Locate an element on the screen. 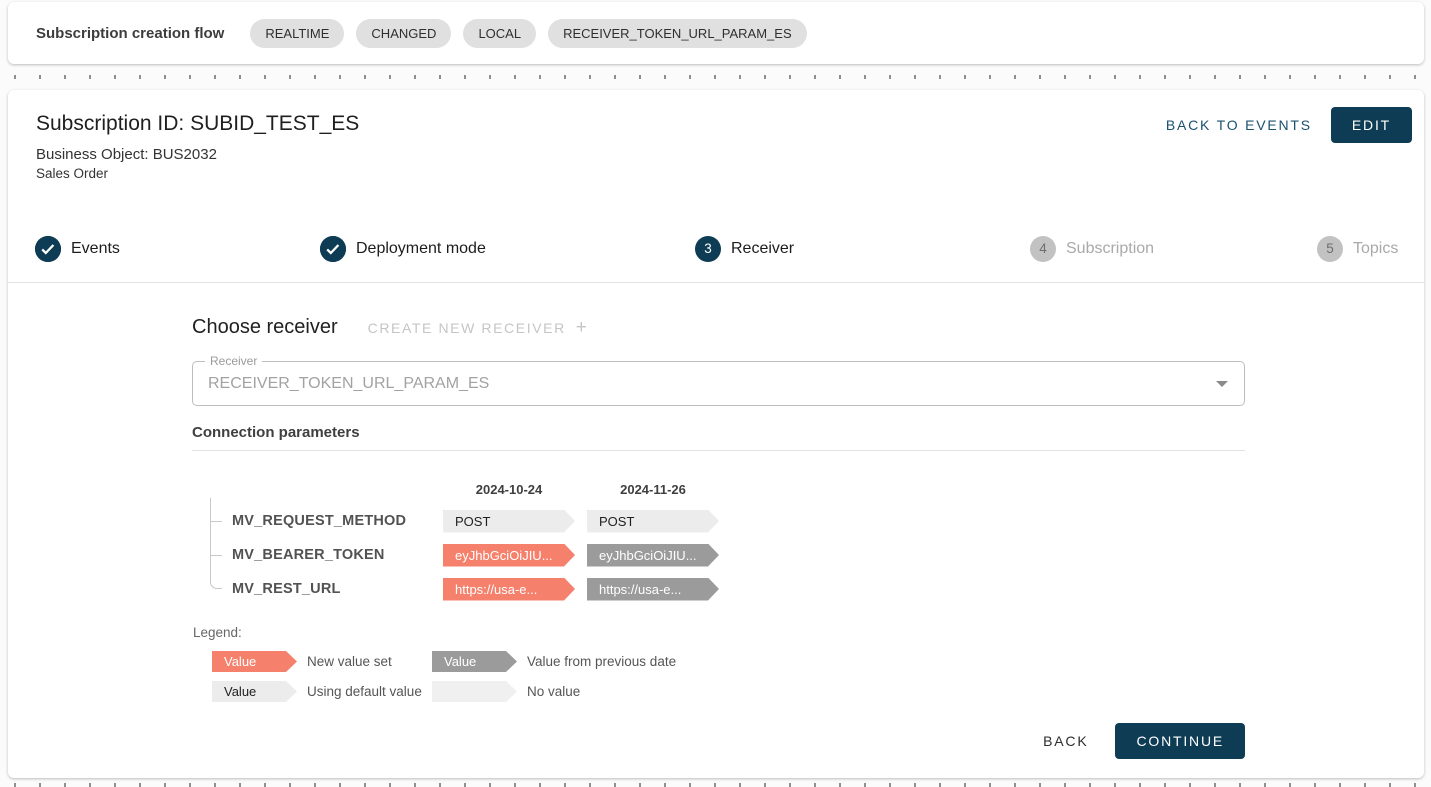 The height and width of the screenshot is (787, 1431). step-subscription: 4 Subscription is located at coordinates (1092, 248).